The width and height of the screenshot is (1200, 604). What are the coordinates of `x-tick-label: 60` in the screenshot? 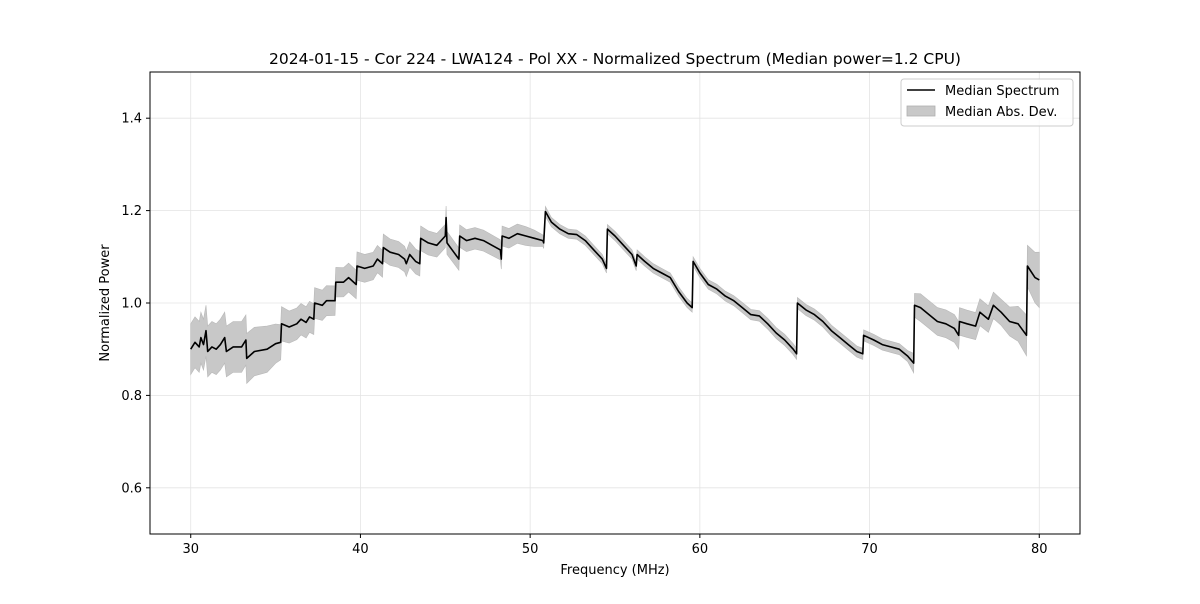 It's located at (700, 549).